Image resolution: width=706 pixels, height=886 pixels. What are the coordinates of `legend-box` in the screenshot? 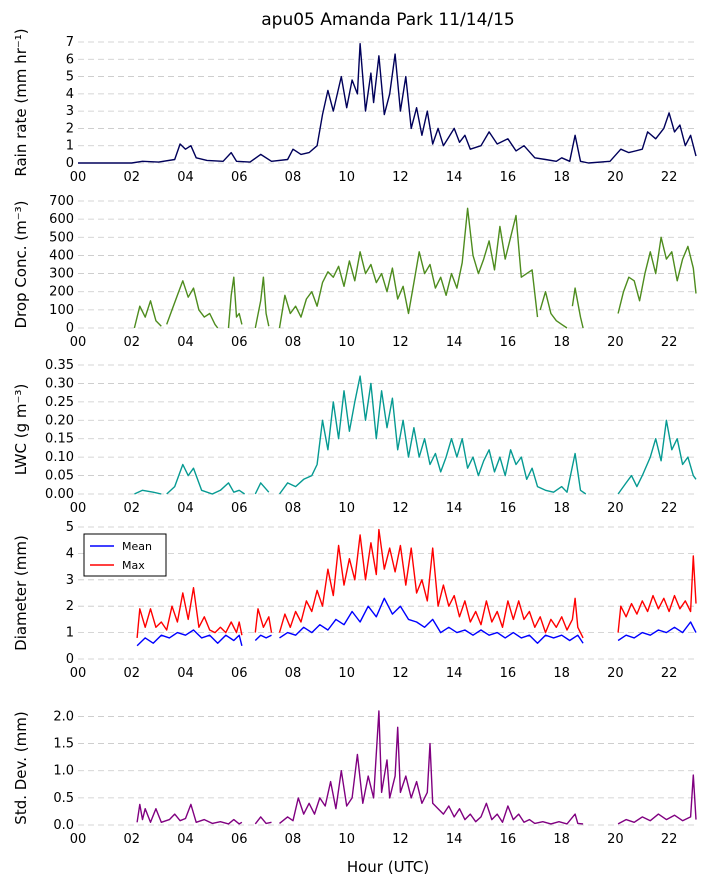 It's located at (125, 555).